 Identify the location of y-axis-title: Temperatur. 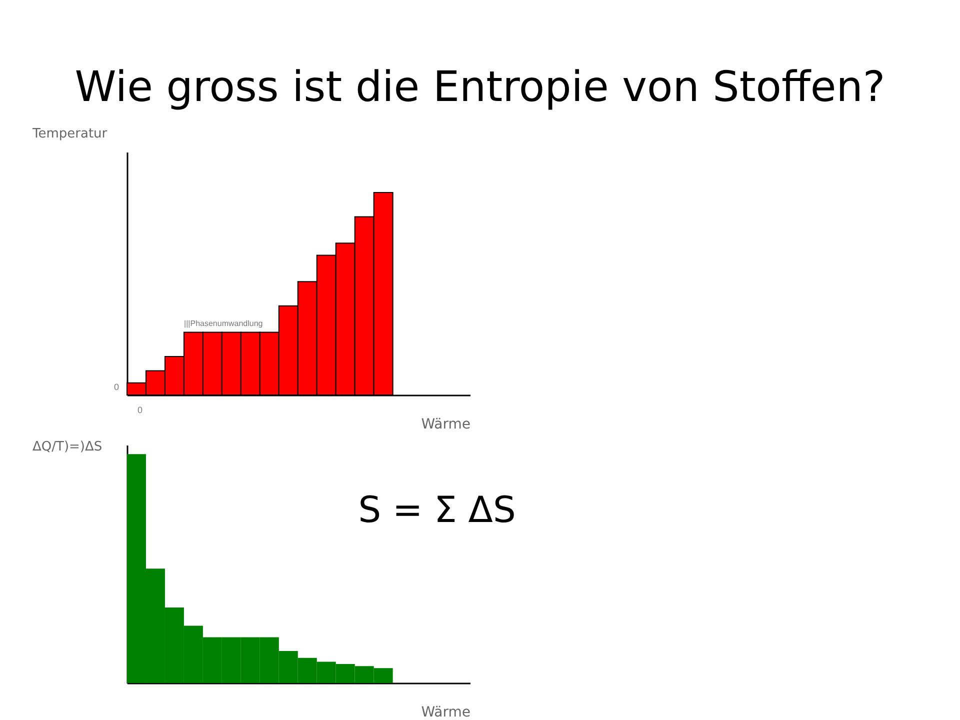
(70, 134).